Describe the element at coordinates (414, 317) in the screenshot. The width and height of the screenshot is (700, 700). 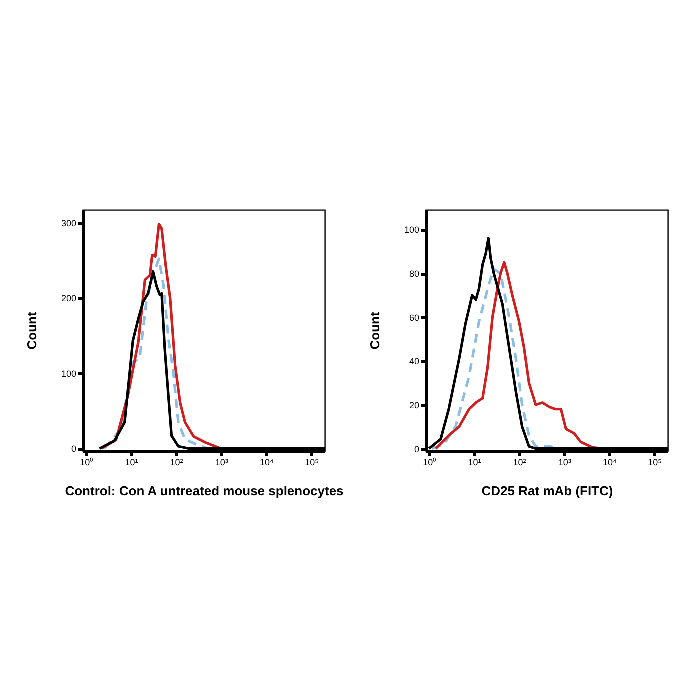
I see `y-tick-label: 60` at that location.